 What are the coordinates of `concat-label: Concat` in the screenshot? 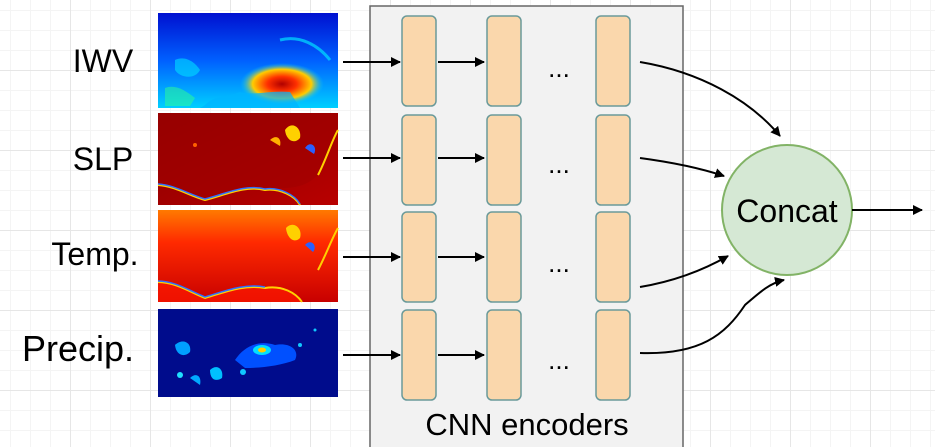 It's located at (787, 211).